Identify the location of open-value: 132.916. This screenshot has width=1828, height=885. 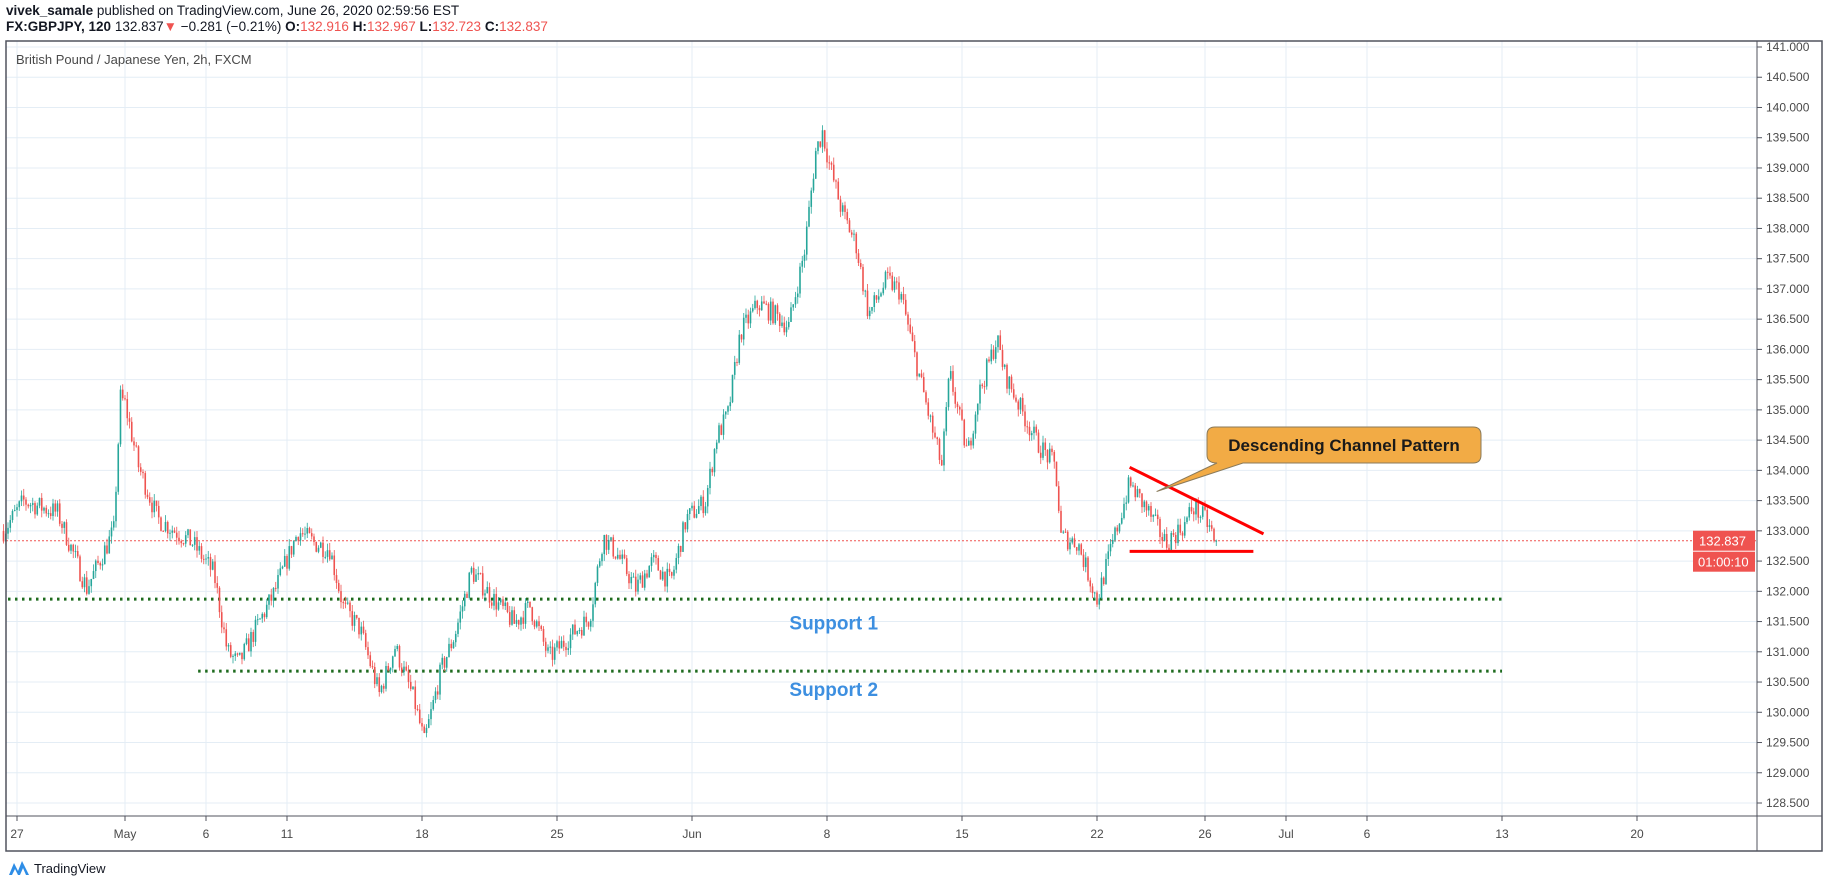
(324, 26).